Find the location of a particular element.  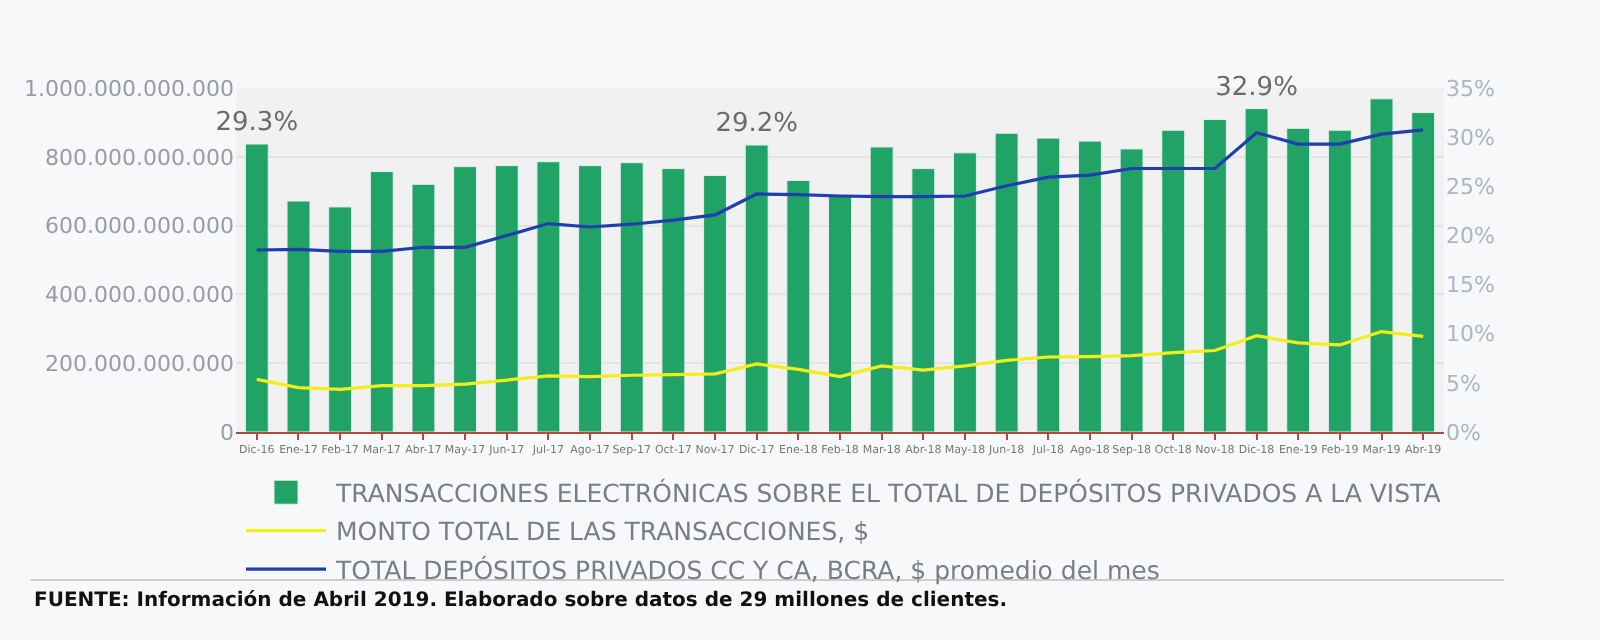

y2-tick-label: 15% is located at coordinates (1470, 285).